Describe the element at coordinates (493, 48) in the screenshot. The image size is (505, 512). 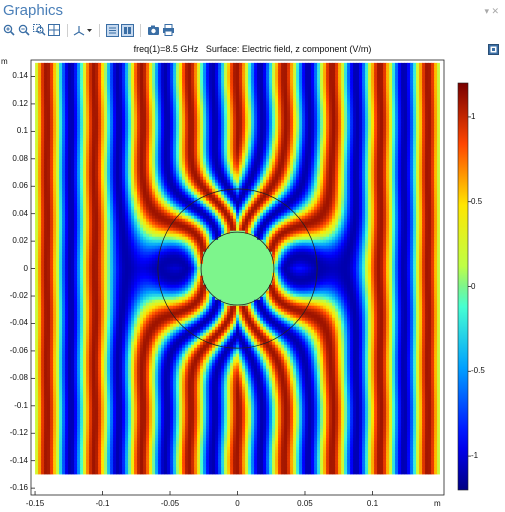
I see `export-plot-icon` at that location.